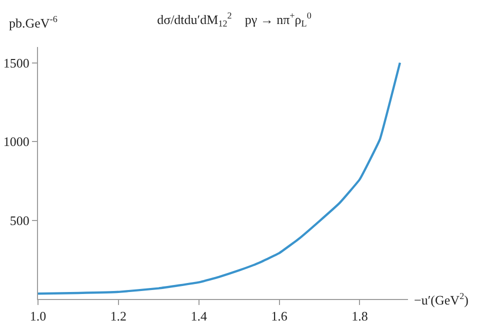  I want to click on y-tick-label: 1000, so click(16, 142).